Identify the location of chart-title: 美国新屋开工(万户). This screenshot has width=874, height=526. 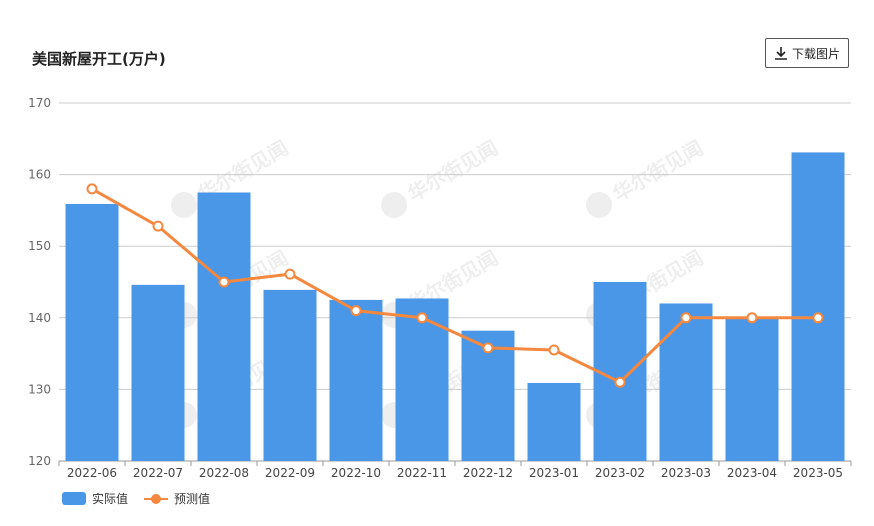
(99, 59).